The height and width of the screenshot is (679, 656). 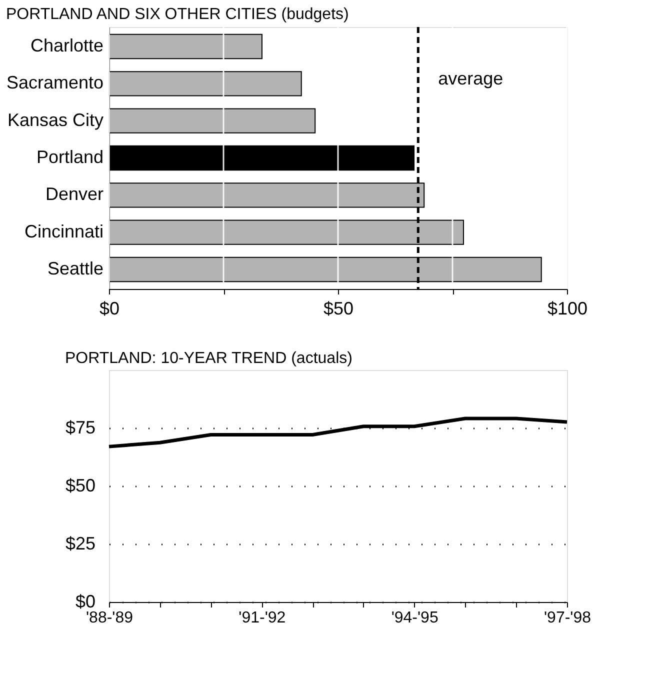 I want to click on y-tick-label: $0, so click(x=85, y=602).